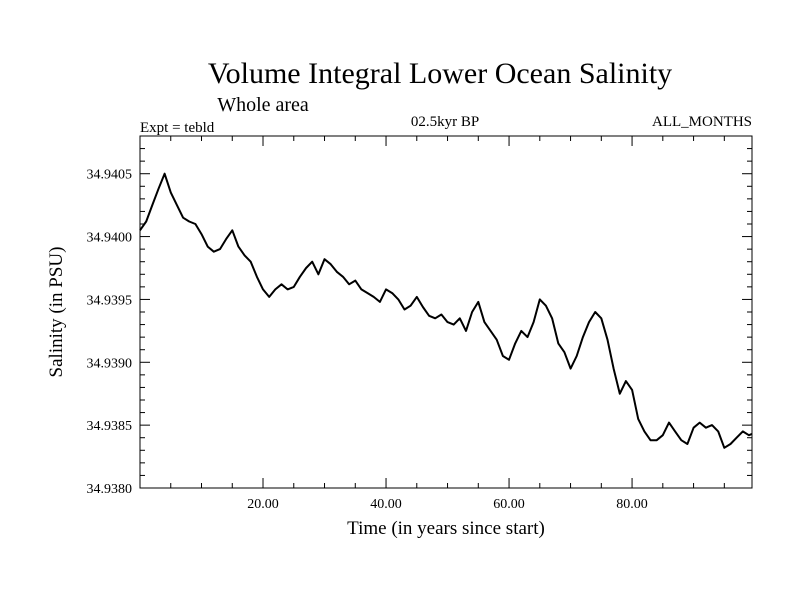  I want to click on y-tick-label: 34.9395, so click(110, 300).